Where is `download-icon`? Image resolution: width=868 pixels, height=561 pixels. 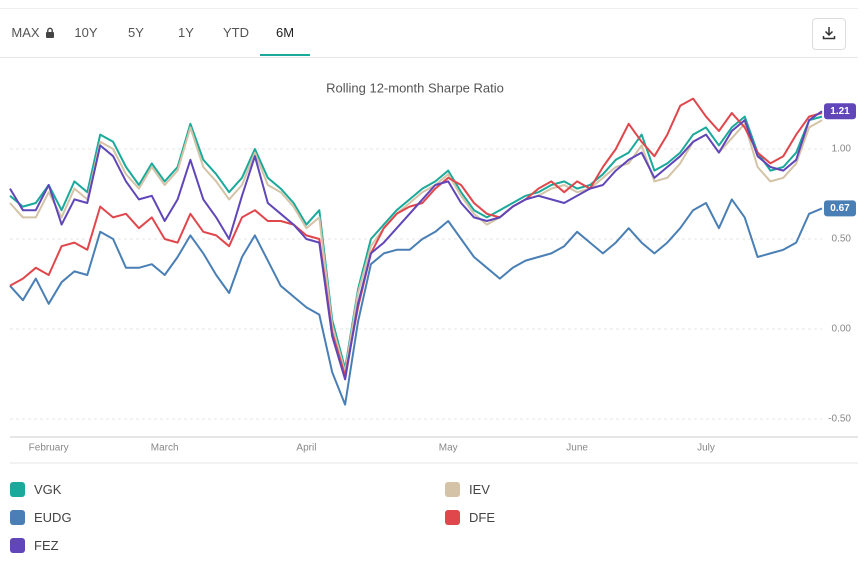 download-icon is located at coordinates (829, 32).